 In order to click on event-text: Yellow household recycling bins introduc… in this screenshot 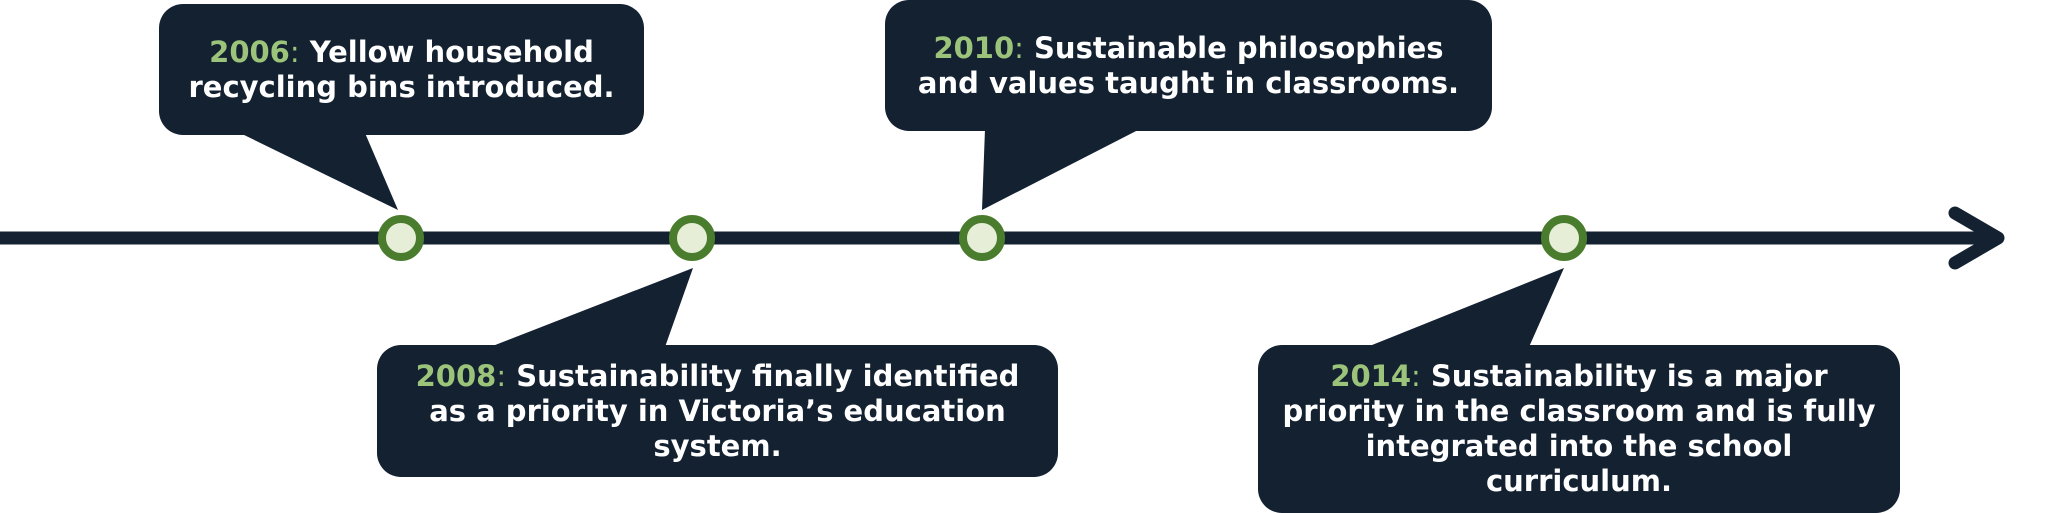, I will do `click(401, 69)`.